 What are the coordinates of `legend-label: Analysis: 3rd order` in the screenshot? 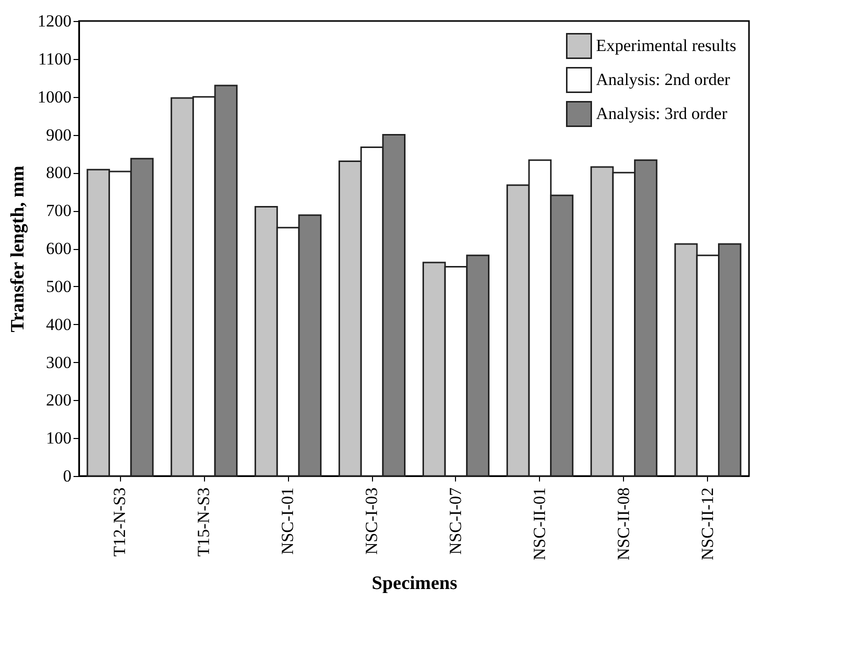 It's located at (662, 113).